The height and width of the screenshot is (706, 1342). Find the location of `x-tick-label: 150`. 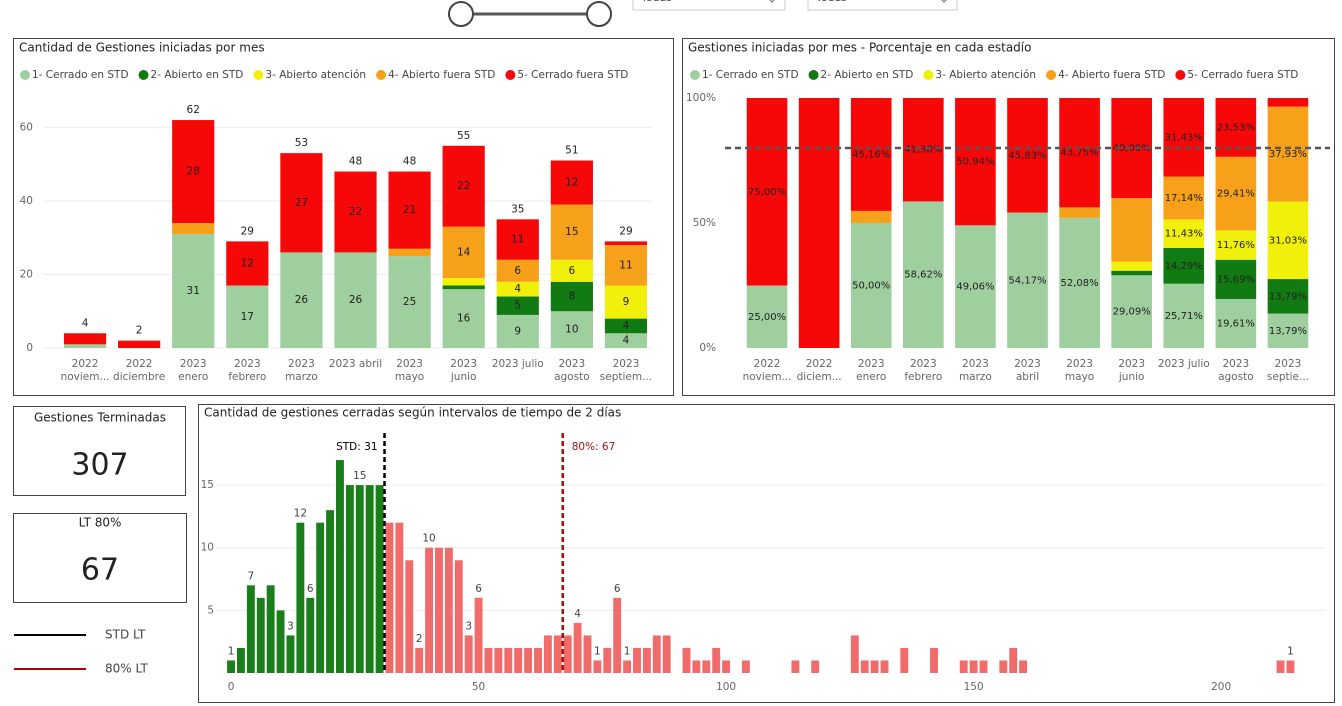

x-tick-label: 150 is located at coordinates (974, 687).